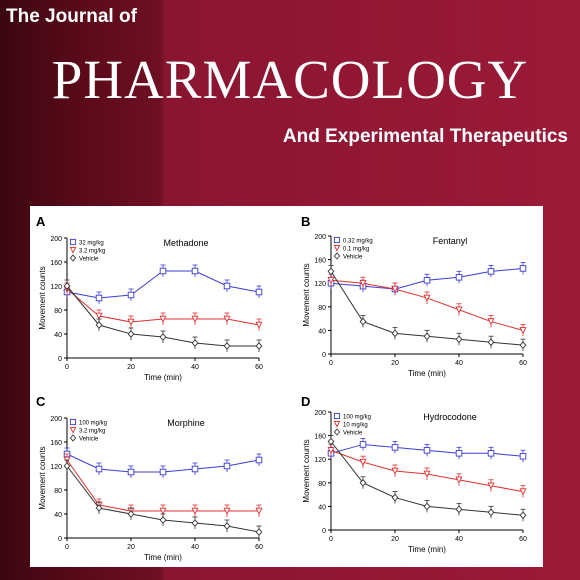 The height and width of the screenshot is (580, 580). What do you see at coordinates (92, 252) in the screenshot?
I see `legend-entry: 3.2 mg/kg` at bounding box center [92, 252].